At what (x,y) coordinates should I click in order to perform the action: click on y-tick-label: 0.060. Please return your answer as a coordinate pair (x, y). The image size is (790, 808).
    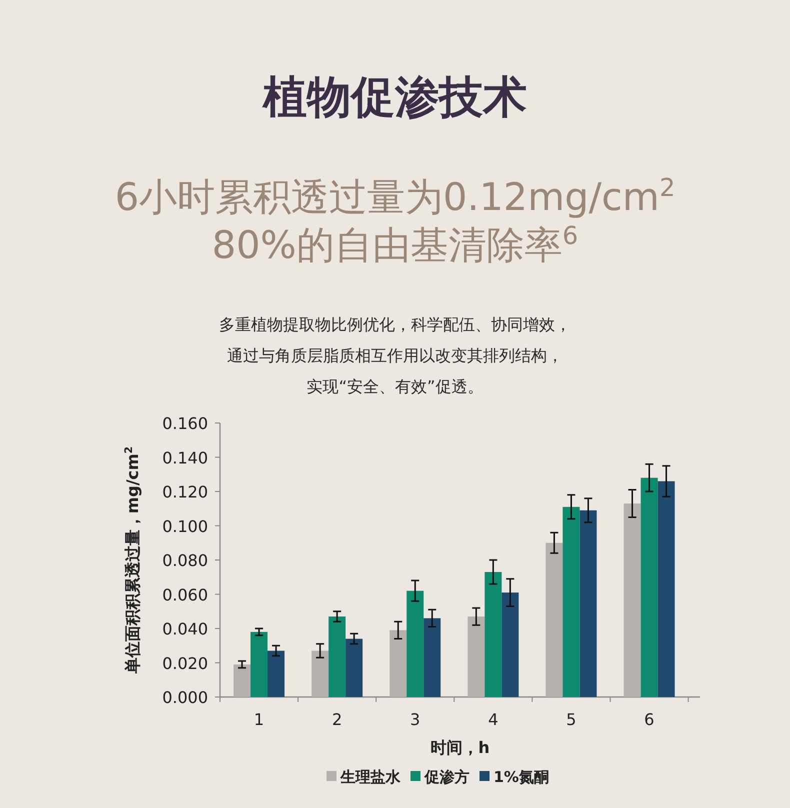
    Looking at the image, I should click on (185, 594).